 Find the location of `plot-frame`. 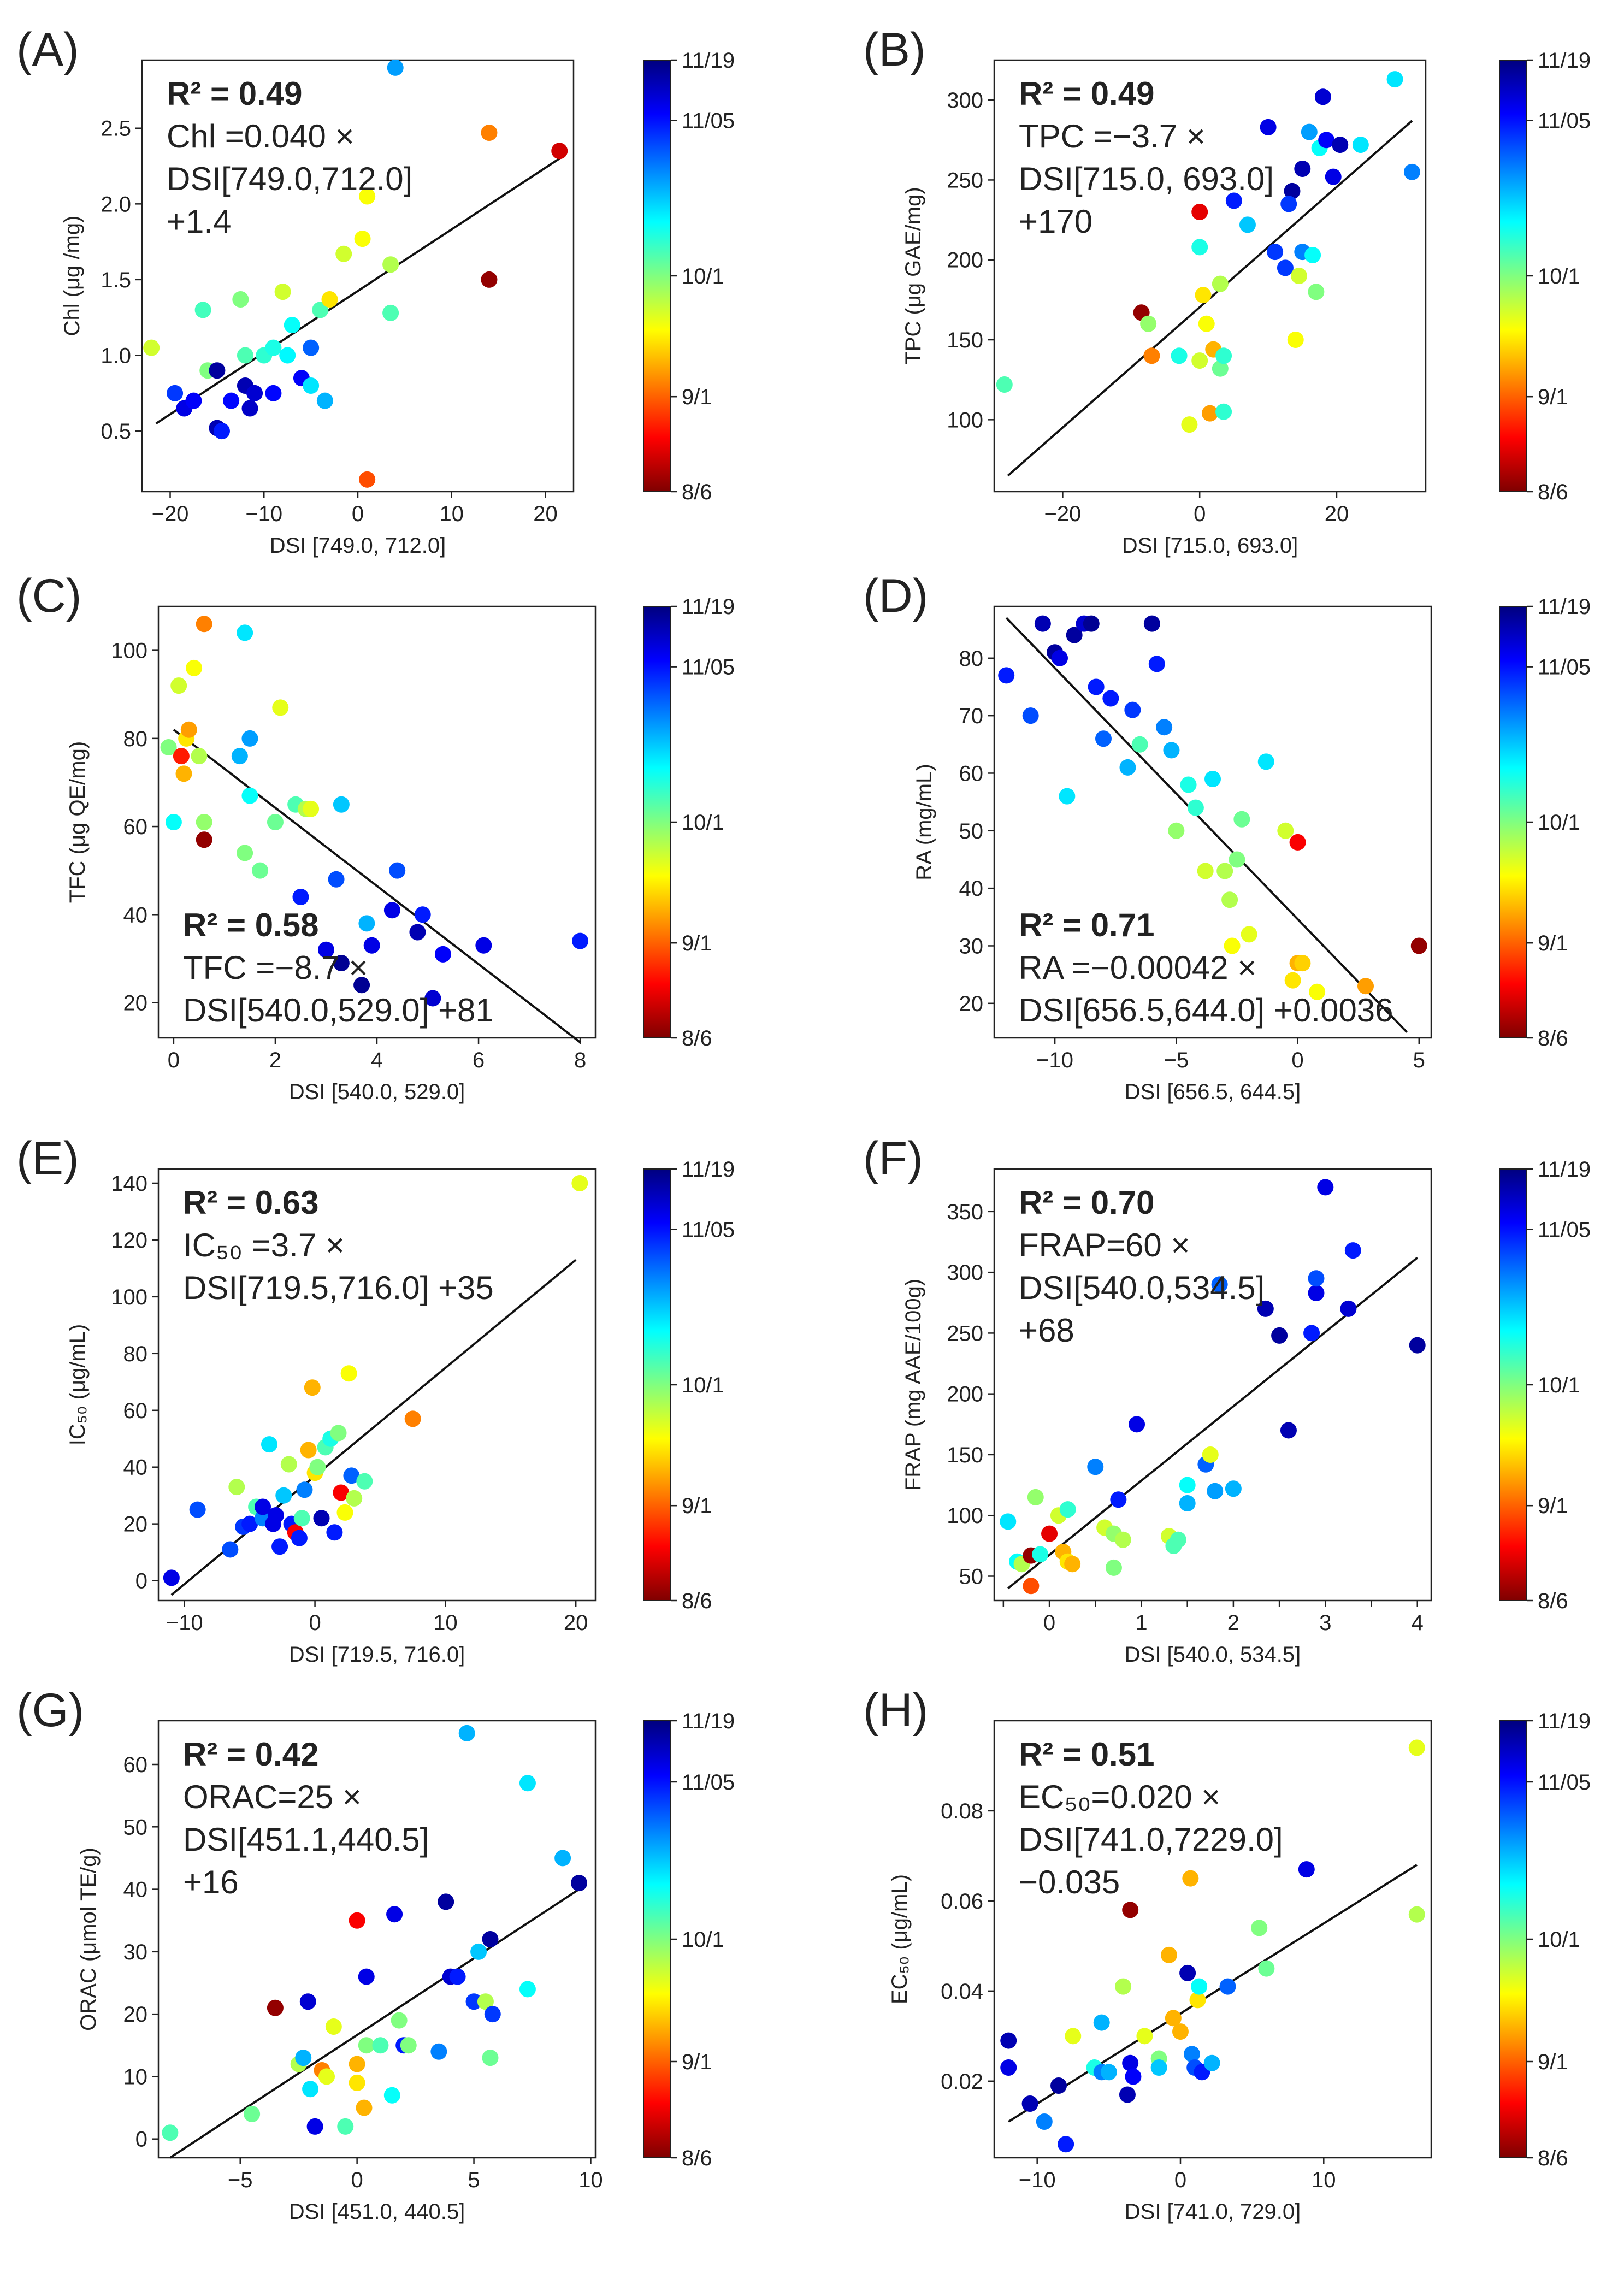

plot-frame is located at coordinates (1212, 1385).